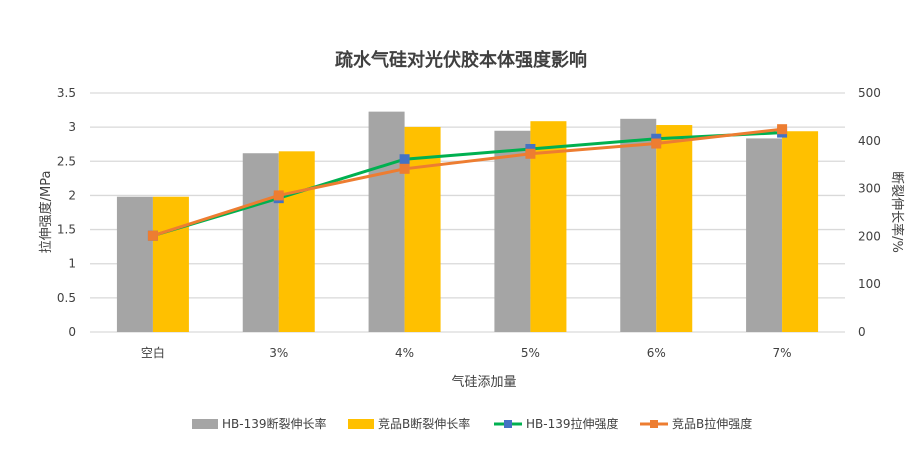  What do you see at coordinates (404, 159) in the screenshot?
I see `point-hb139-strength` at bounding box center [404, 159].